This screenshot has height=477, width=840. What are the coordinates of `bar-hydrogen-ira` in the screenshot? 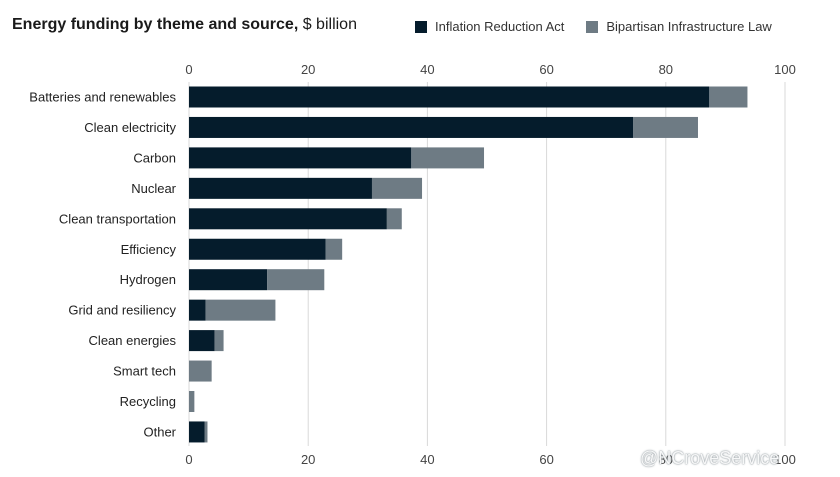 It's located at (228, 280).